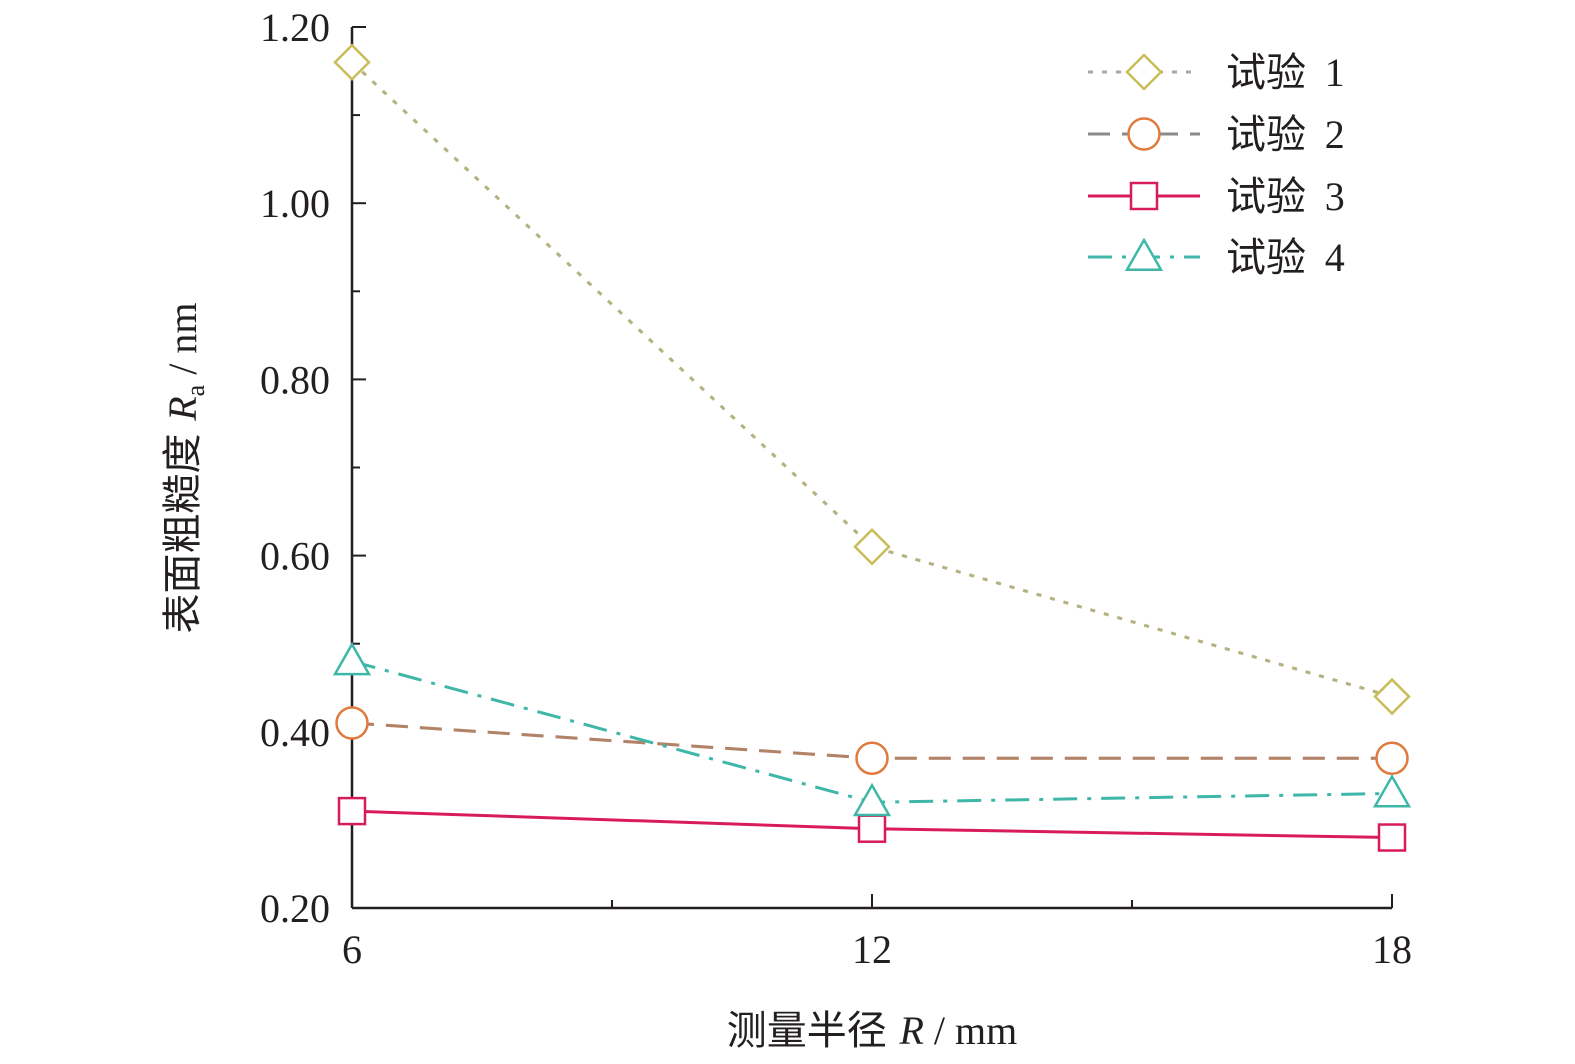  Describe the element at coordinates (1285, 135) in the screenshot. I see `legend-label: 试验 2` at that location.